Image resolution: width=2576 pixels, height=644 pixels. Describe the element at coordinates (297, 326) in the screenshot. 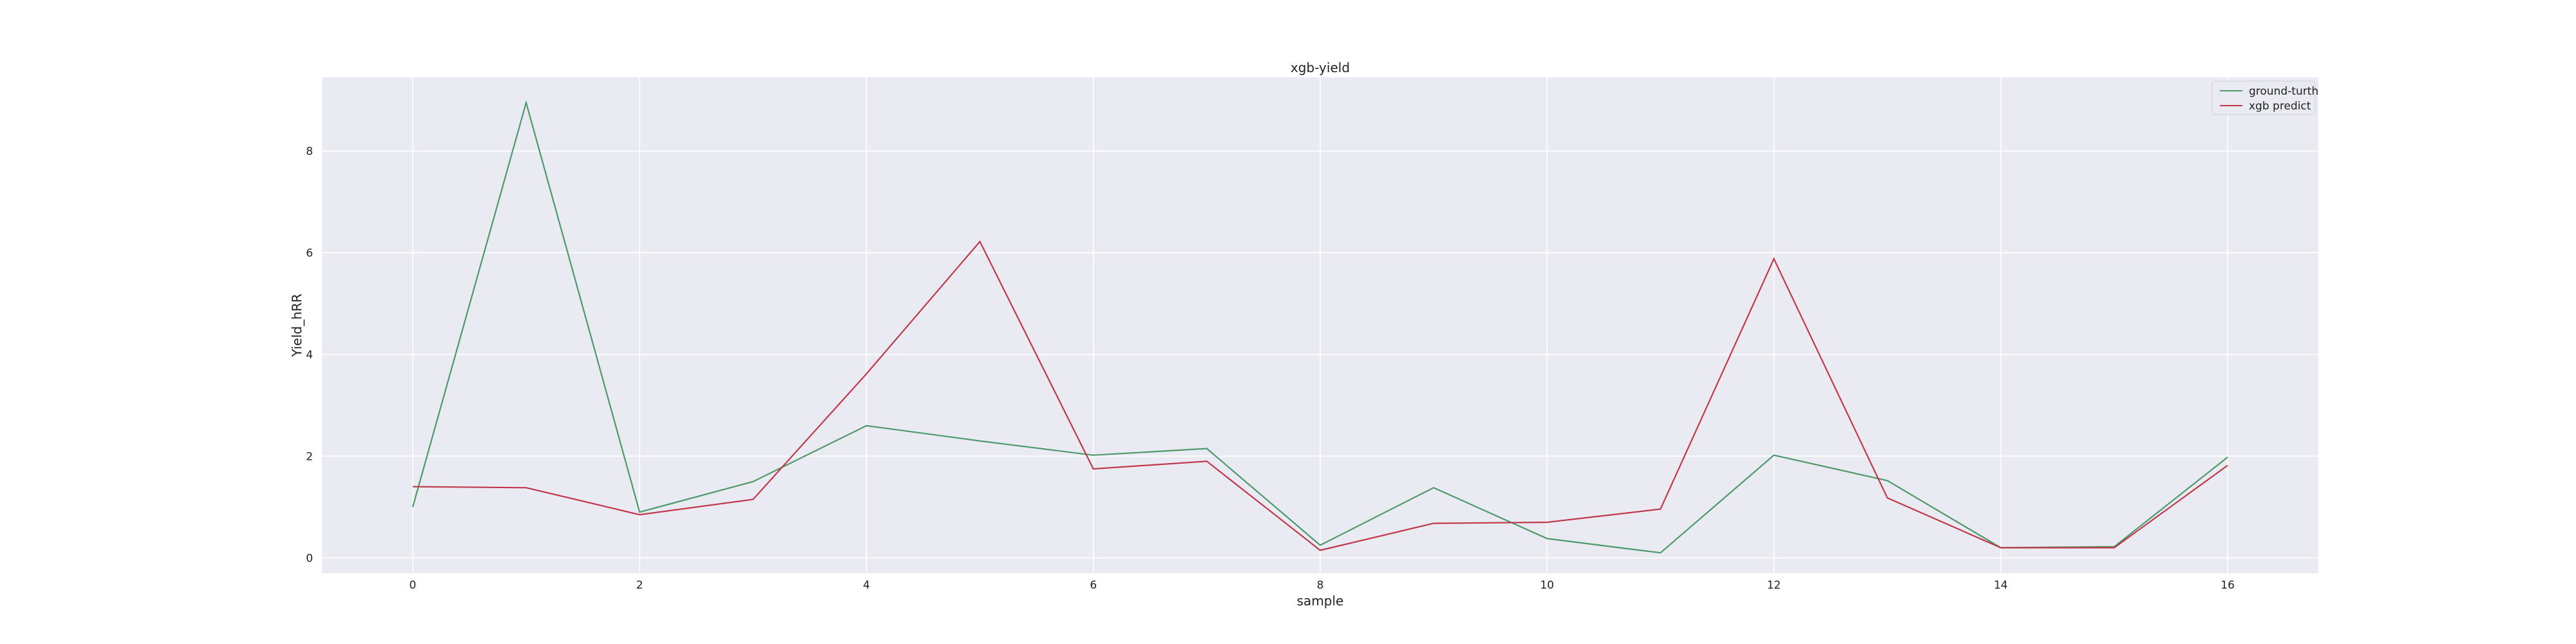

I see `y-axis-label: Yield_hRR` at that location.